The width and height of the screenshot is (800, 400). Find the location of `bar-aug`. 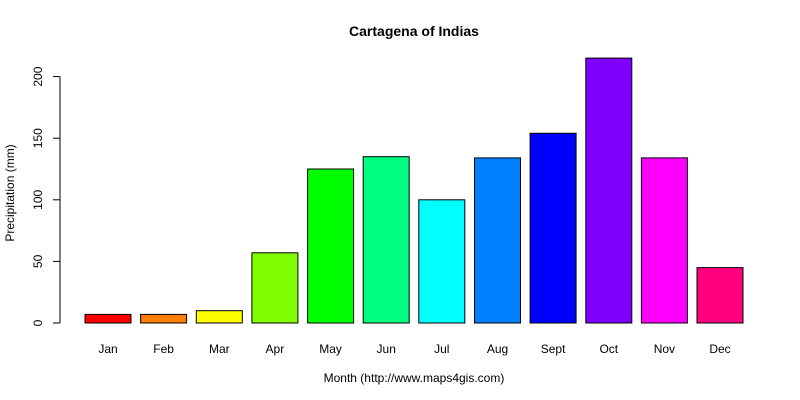

bar-aug is located at coordinates (497, 240).